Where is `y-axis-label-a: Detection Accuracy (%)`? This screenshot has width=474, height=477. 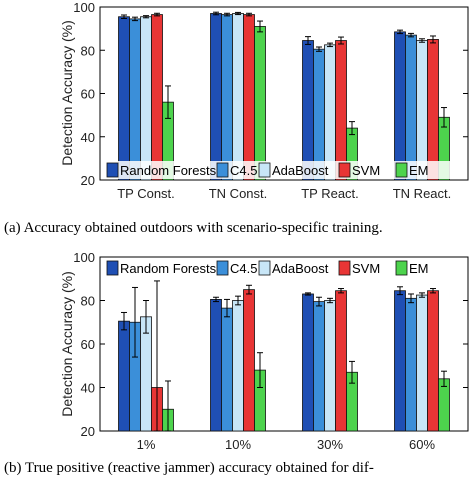 y-axis-label-a: Detection Accuracy (%) is located at coordinates (67, 93).